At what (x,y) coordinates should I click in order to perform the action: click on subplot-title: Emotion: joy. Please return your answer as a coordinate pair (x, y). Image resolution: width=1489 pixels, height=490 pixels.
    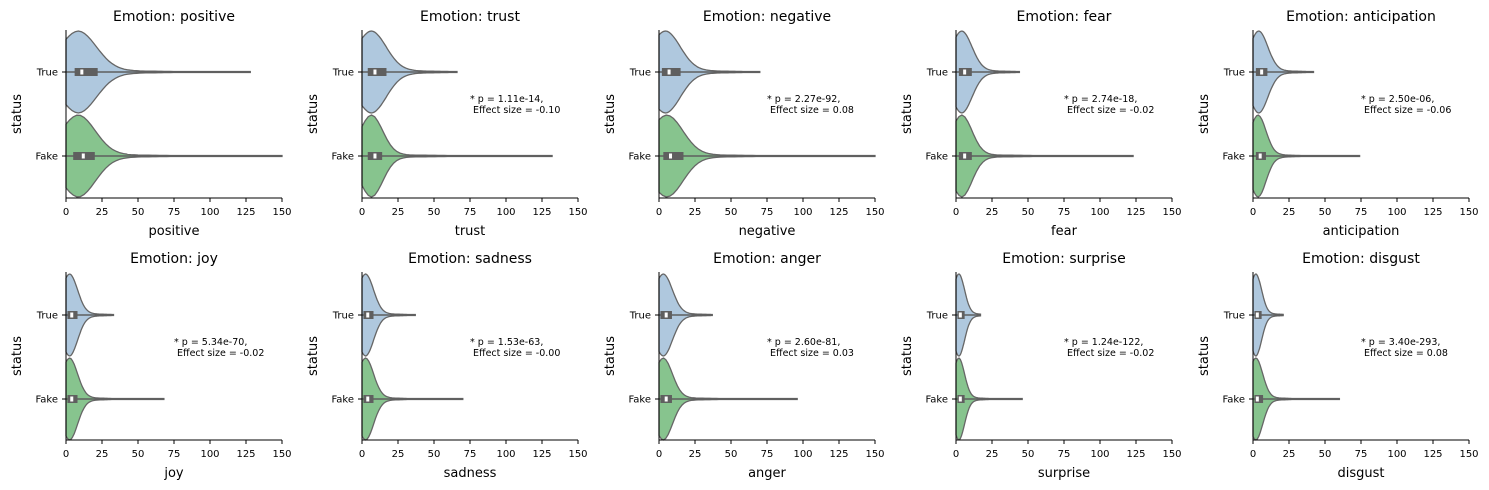
    Looking at the image, I should click on (174, 259).